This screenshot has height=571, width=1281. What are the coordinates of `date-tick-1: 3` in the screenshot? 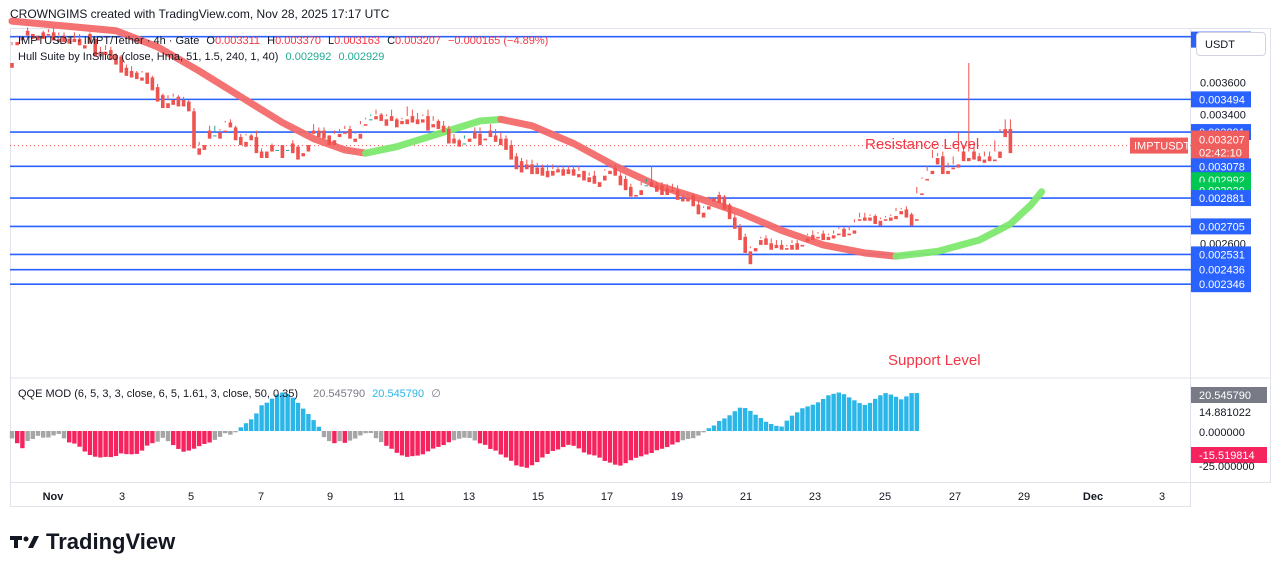 It's located at (122, 497).